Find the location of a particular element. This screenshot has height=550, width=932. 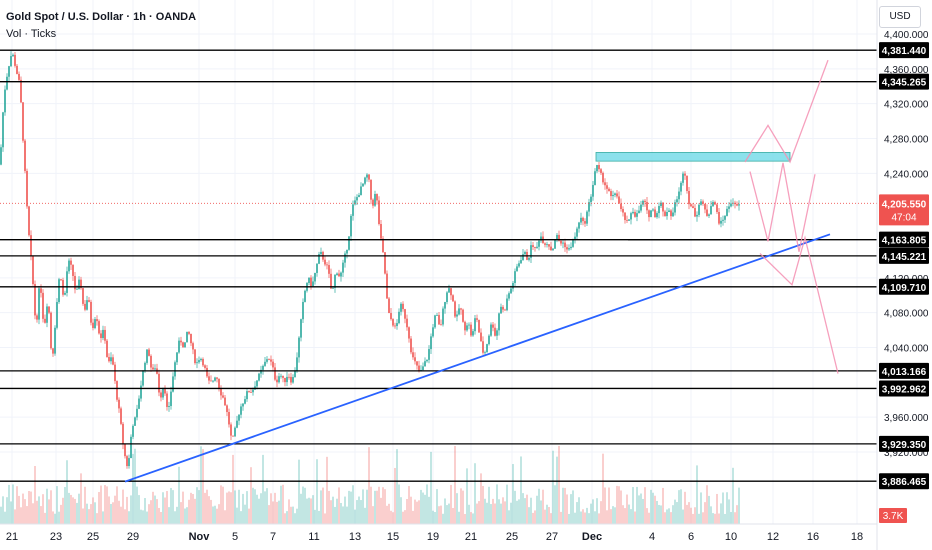

currency-button: USD is located at coordinates (900, 17).